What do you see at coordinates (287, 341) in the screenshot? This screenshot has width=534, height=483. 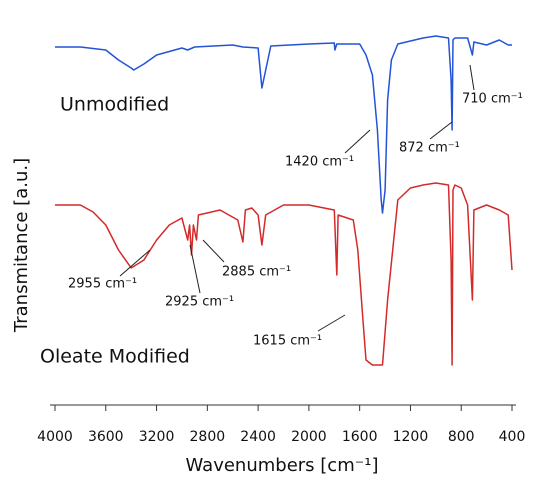 I see `annotation: 1615 cm⁻¹` at bounding box center [287, 341].